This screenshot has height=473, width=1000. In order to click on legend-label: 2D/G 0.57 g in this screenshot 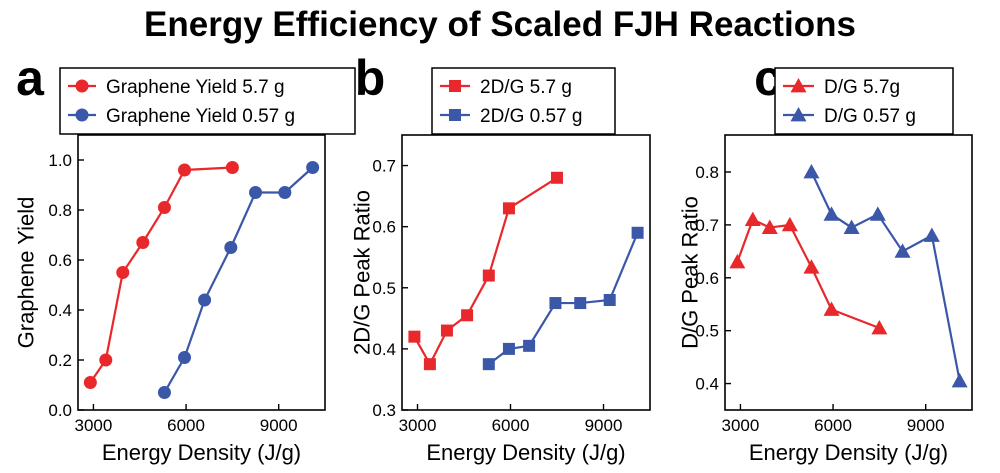, I will do `click(531, 116)`.